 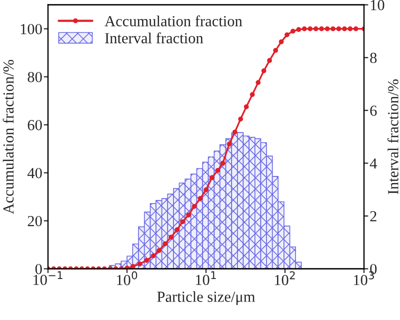 I want to click on y2-tick-label: 8, so click(x=373, y=58).